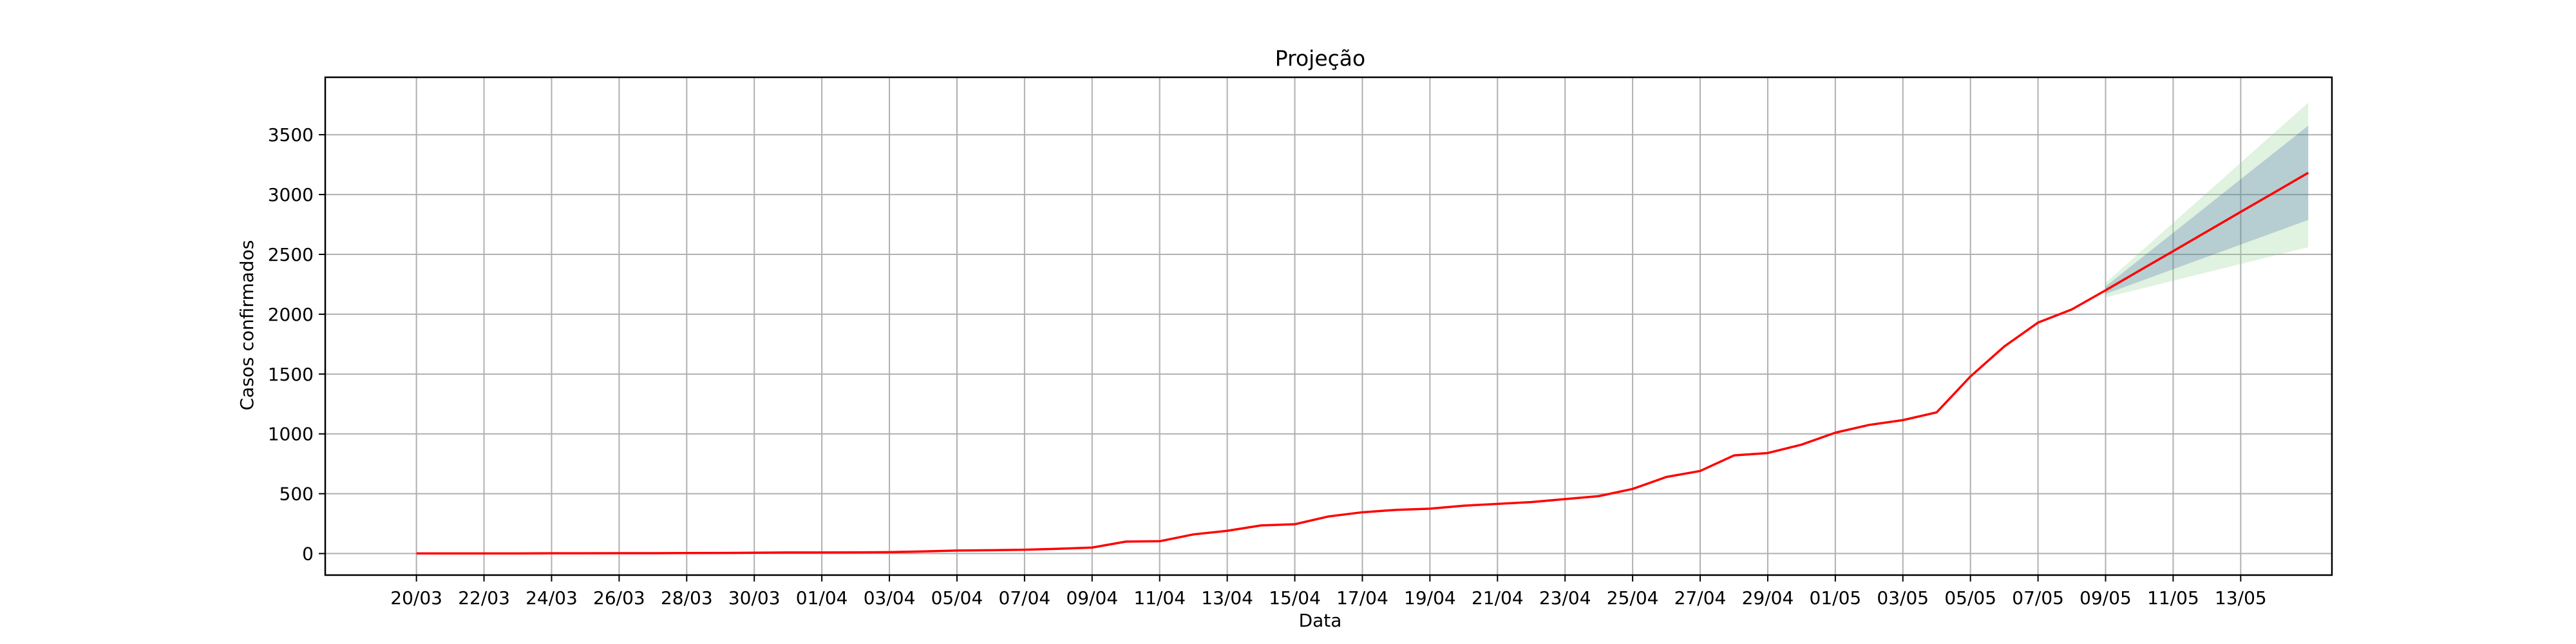 This screenshot has width=2576, height=644. I want to click on confidence-bands, so click(2207, 200).